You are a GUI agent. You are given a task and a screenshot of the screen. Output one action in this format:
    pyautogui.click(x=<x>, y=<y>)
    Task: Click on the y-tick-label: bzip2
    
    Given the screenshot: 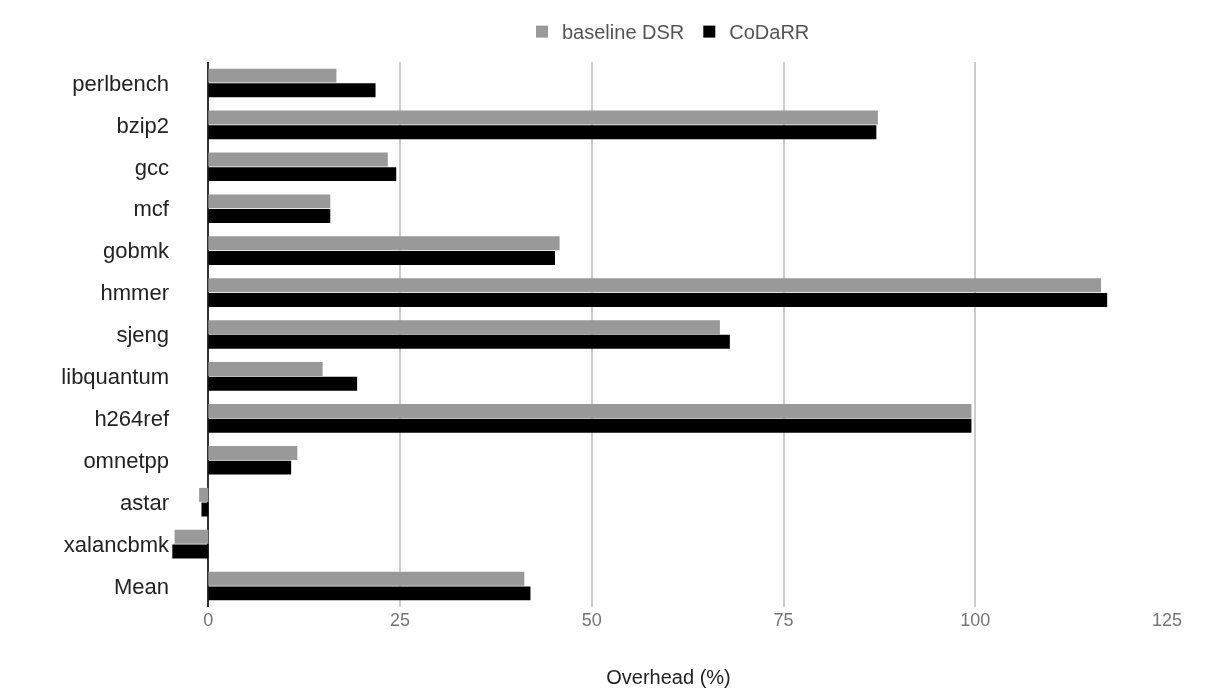 What is the action you would take?
    pyautogui.click(x=142, y=125)
    